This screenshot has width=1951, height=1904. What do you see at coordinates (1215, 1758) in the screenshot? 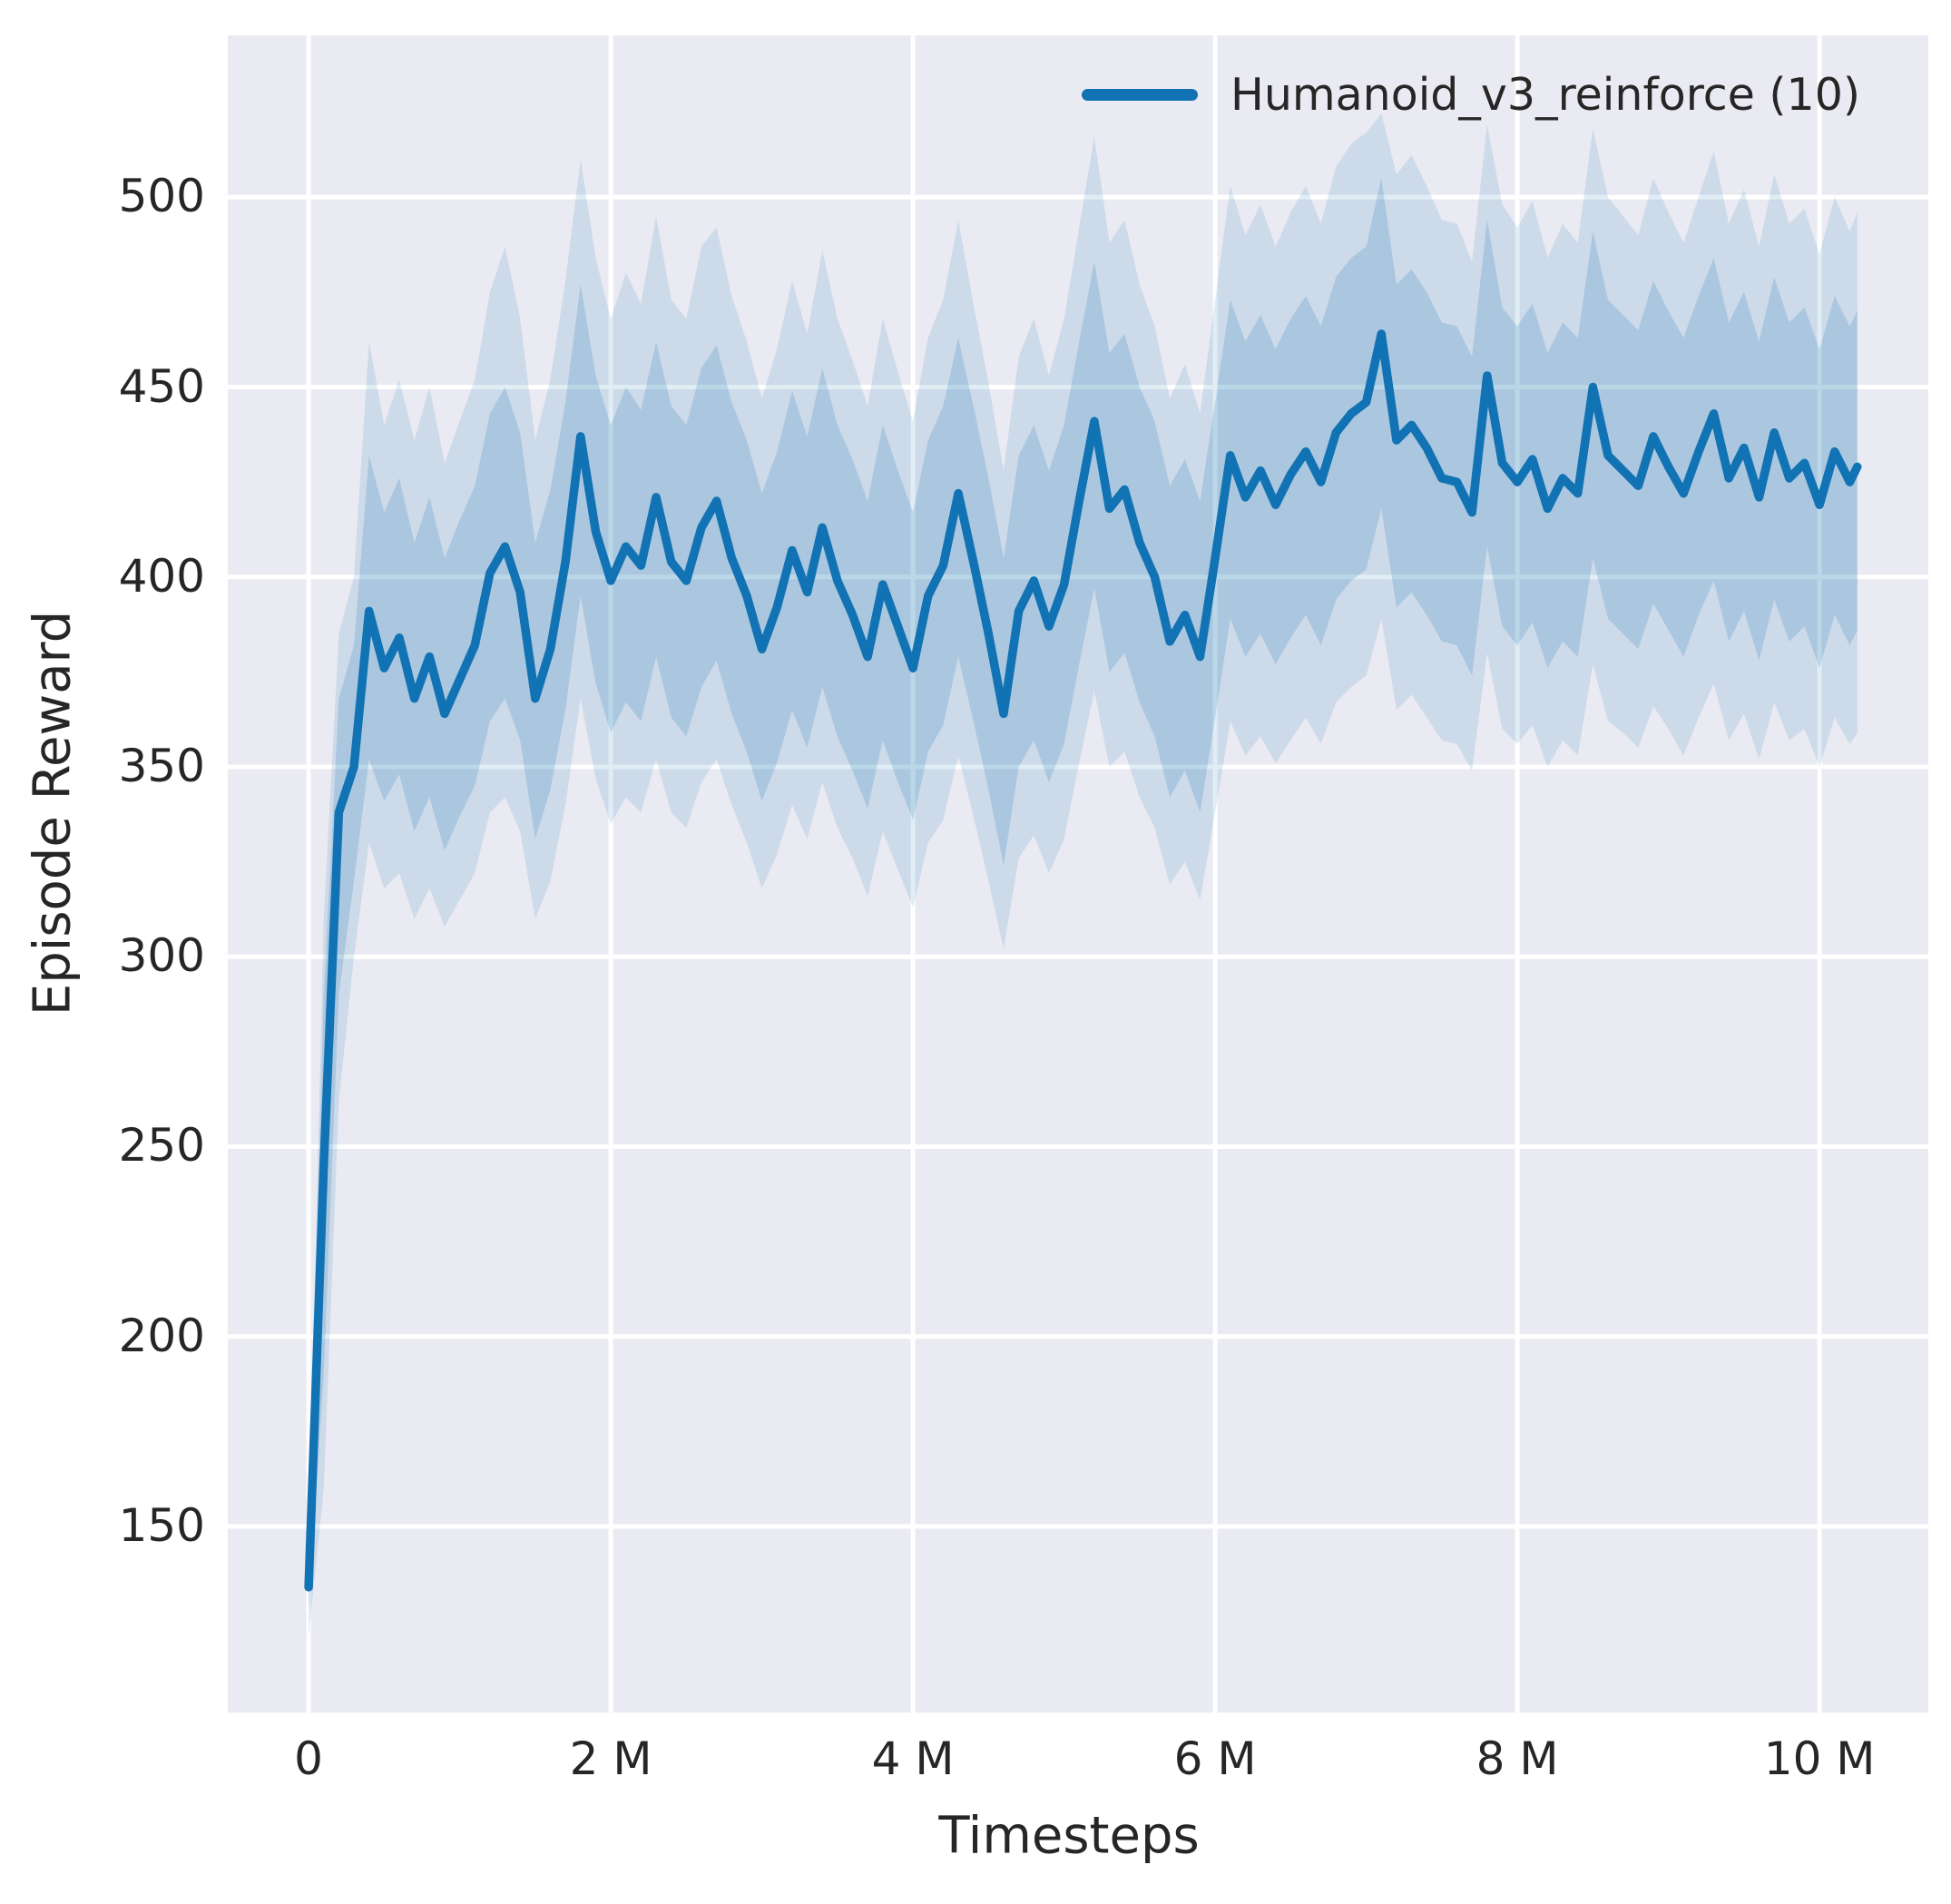
I see `x-tick-label-6: 6 M` at bounding box center [1215, 1758].